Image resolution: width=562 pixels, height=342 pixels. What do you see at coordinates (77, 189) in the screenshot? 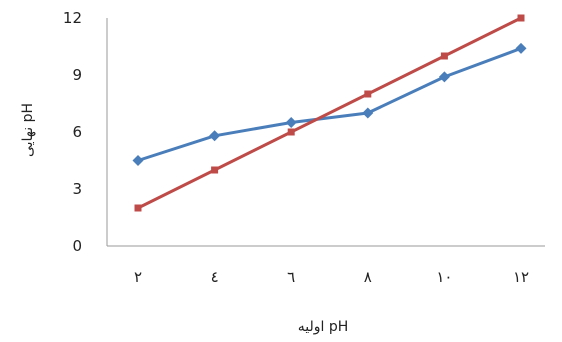
I see `y-tick-label: 3` at bounding box center [77, 189].